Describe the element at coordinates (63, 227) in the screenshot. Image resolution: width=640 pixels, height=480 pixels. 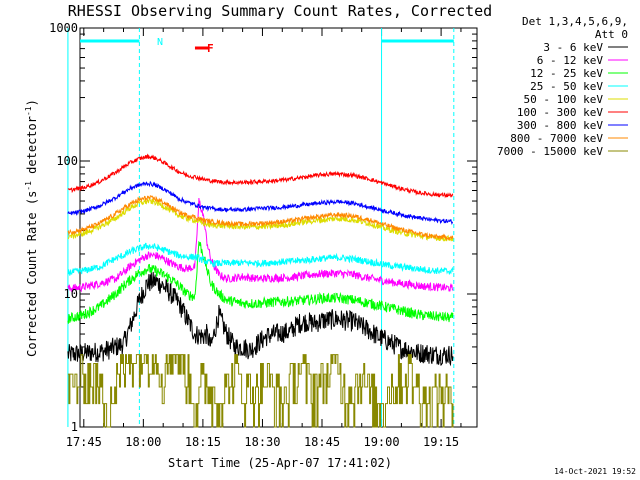
I see `y-tick-labels: 1 10 100 1000` at that location.